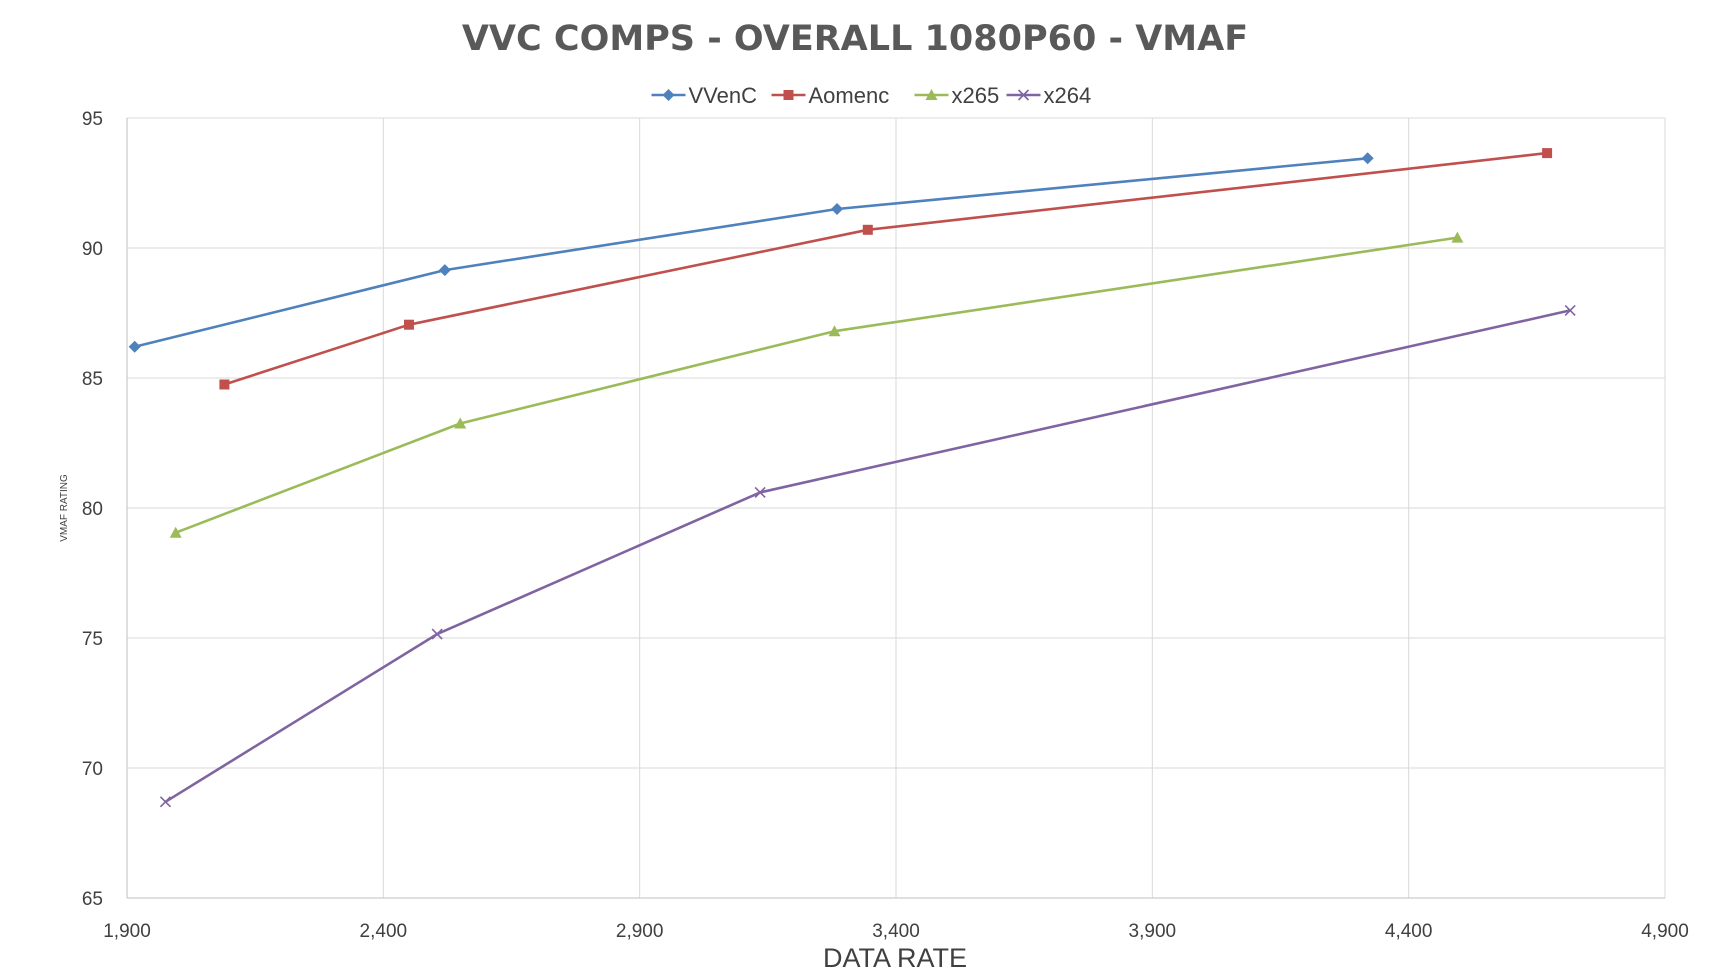 The width and height of the screenshot is (1709, 978). I want to click on x-tick-label: 4,900, so click(1665, 931).